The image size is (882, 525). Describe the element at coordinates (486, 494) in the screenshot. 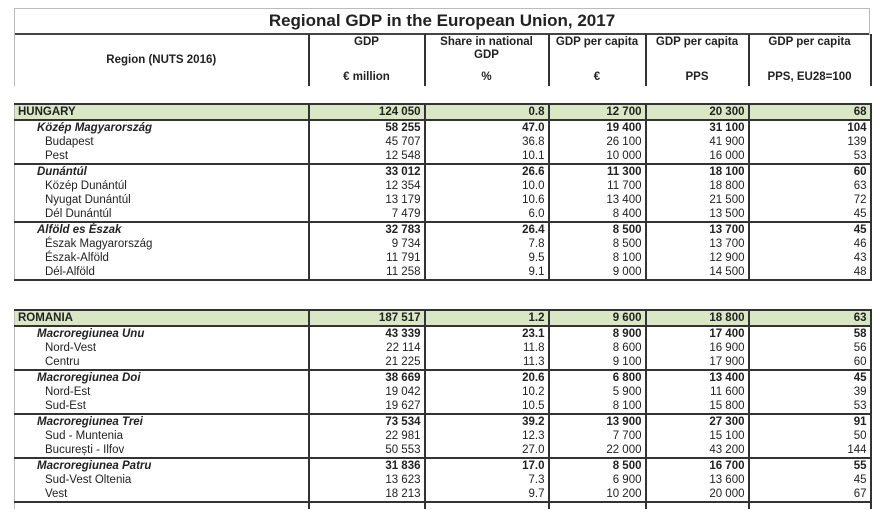

I see `cell-value: 9.7` at that location.